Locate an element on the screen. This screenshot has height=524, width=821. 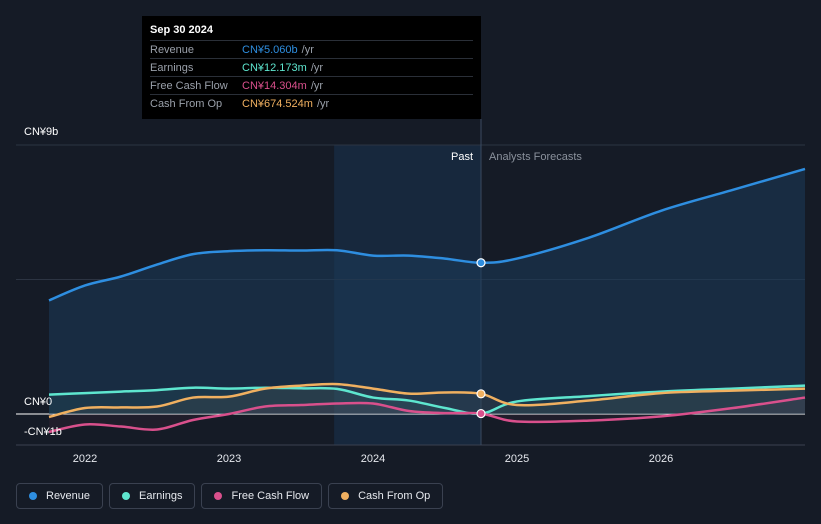
series-line-free-cash-flow is located at coordinates (427, 415).